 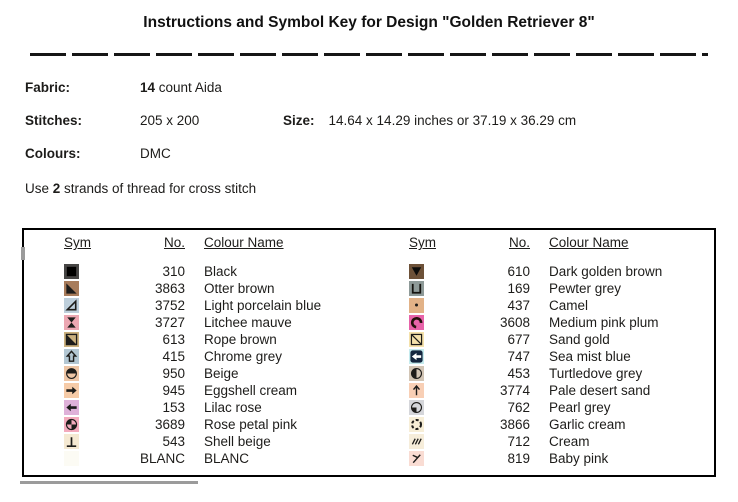 What do you see at coordinates (48, 87) in the screenshot?
I see `fabric-label: Fabric:` at bounding box center [48, 87].